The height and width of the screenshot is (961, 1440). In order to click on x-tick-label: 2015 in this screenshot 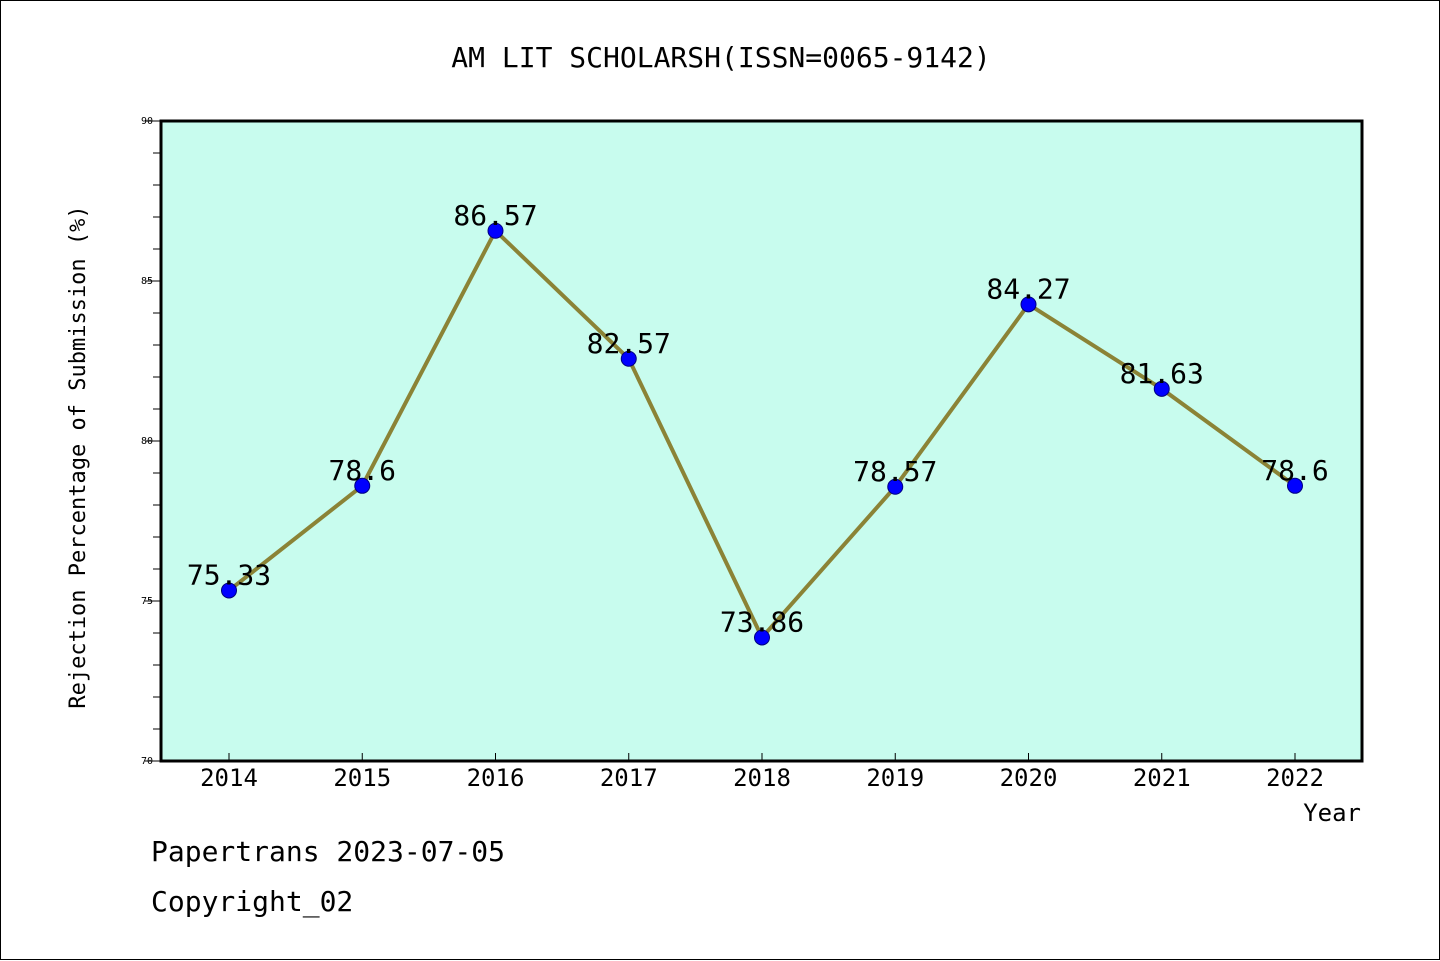, I will do `click(362, 778)`.